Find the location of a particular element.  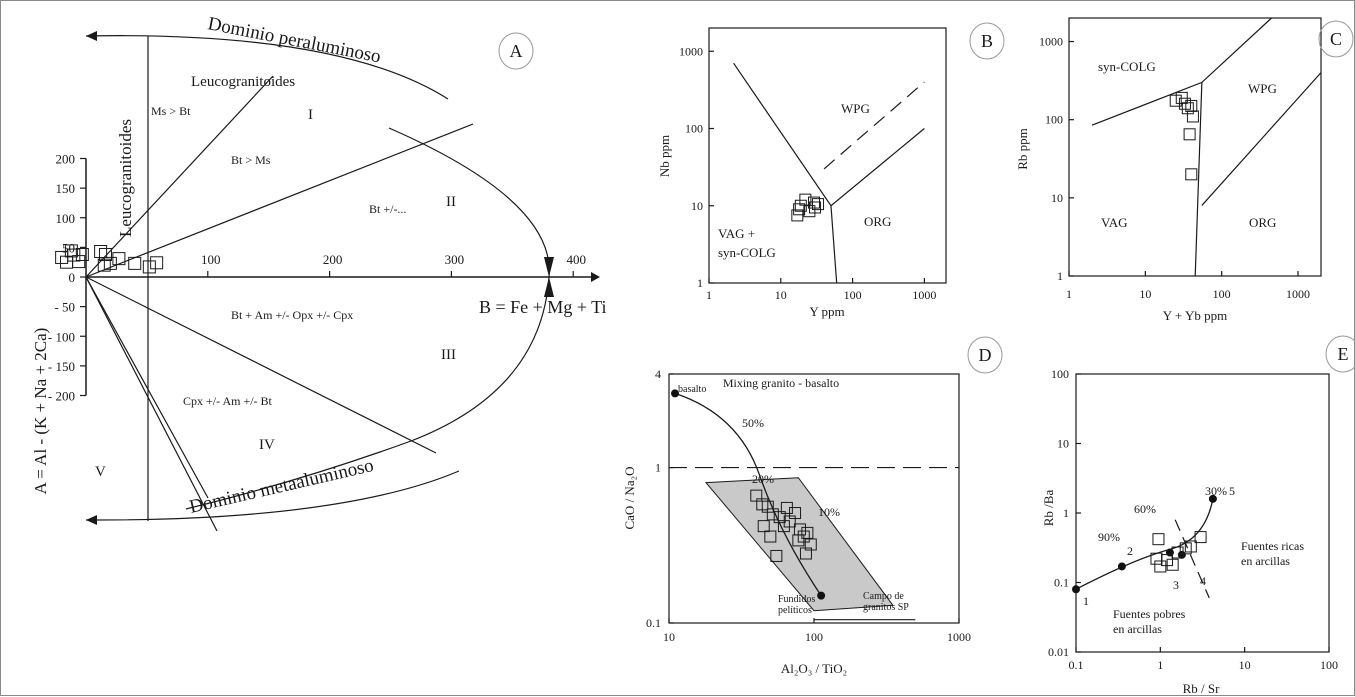

panel-a-x-tick-label: 300 is located at coordinates (455, 259).